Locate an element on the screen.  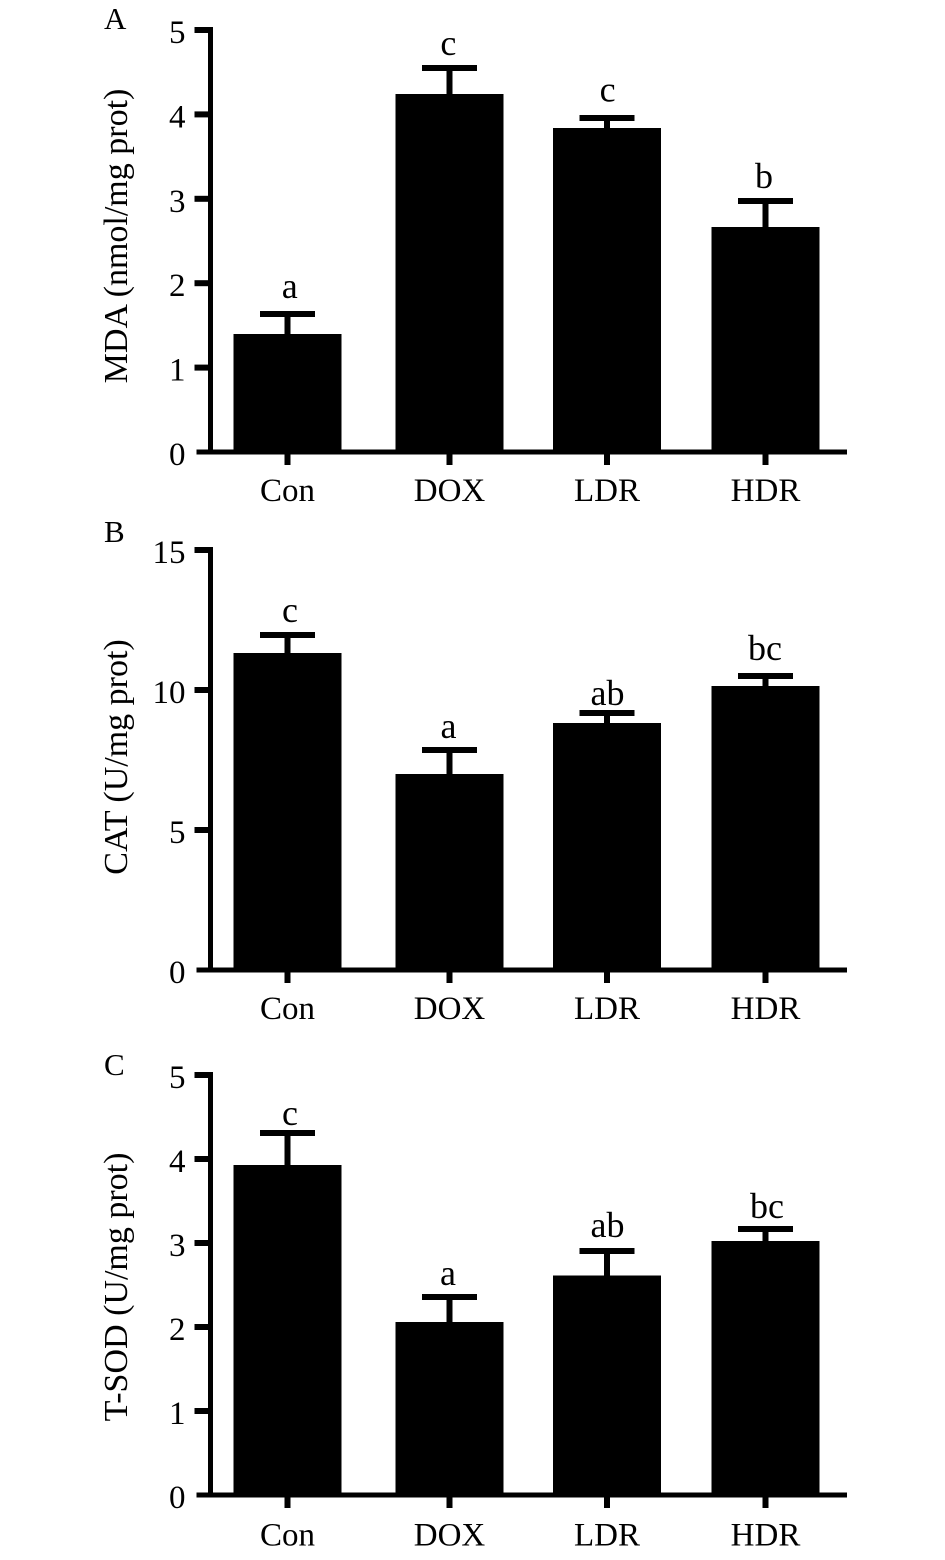
svg-text: B is located at coordinates (114, 531).